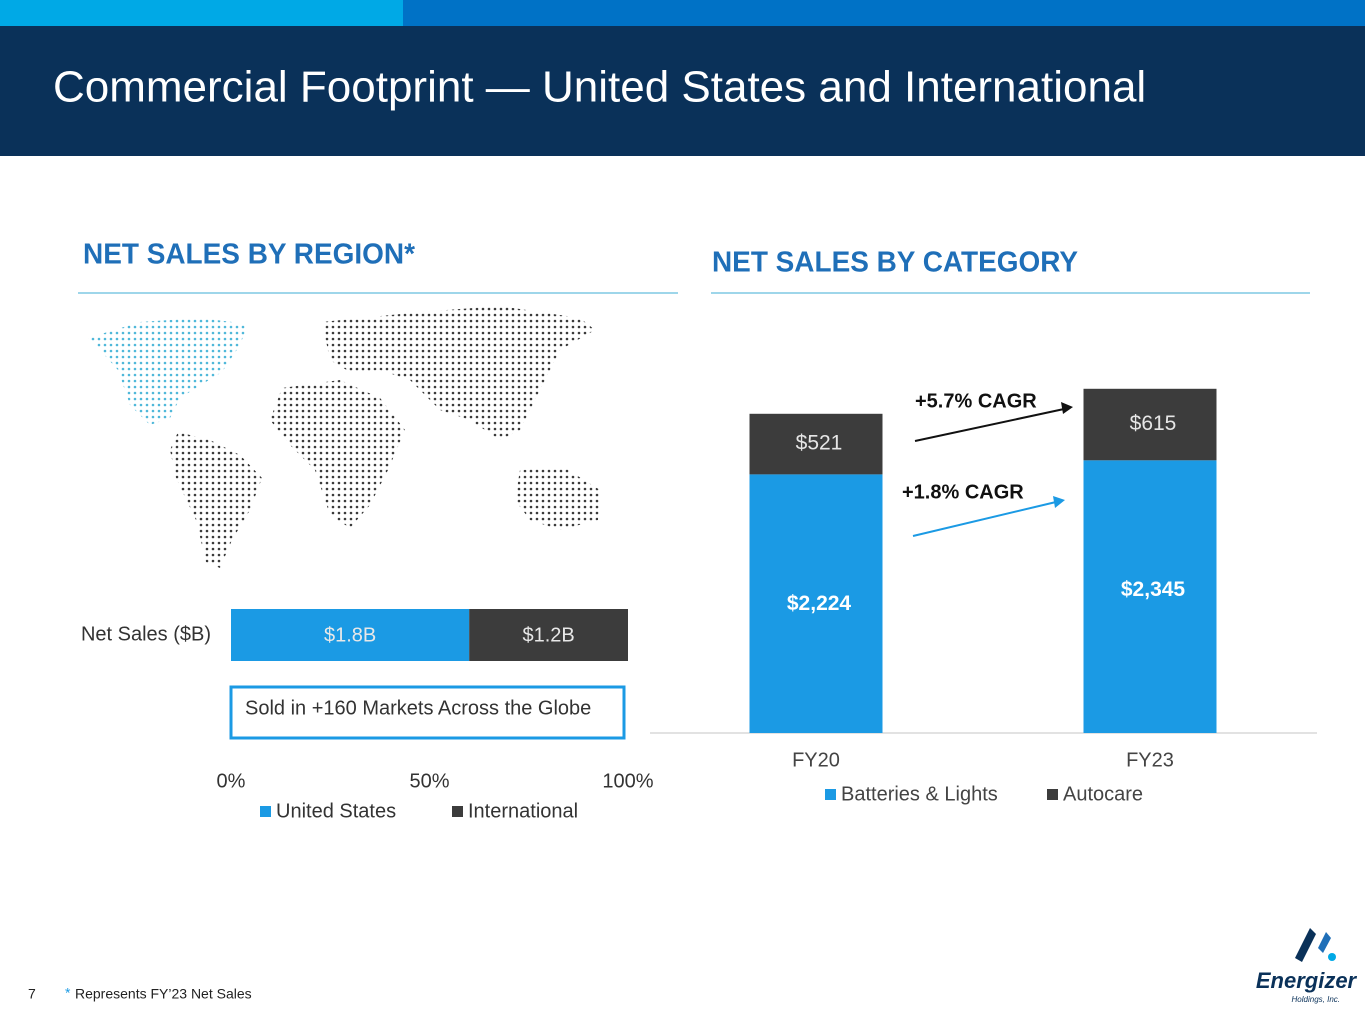  What do you see at coordinates (627, 781) in the screenshot?
I see `x-tick-label: 100%` at bounding box center [627, 781].